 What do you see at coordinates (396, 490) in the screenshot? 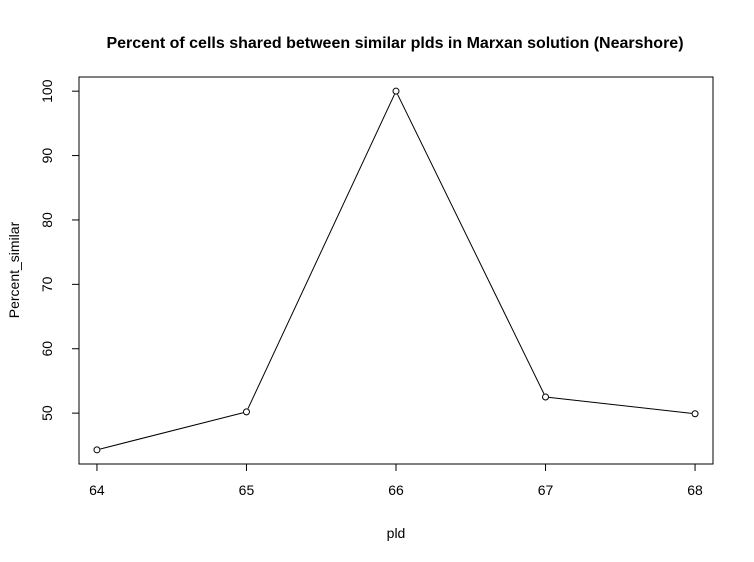
I see `x-tick-label: 66` at bounding box center [396, 490].